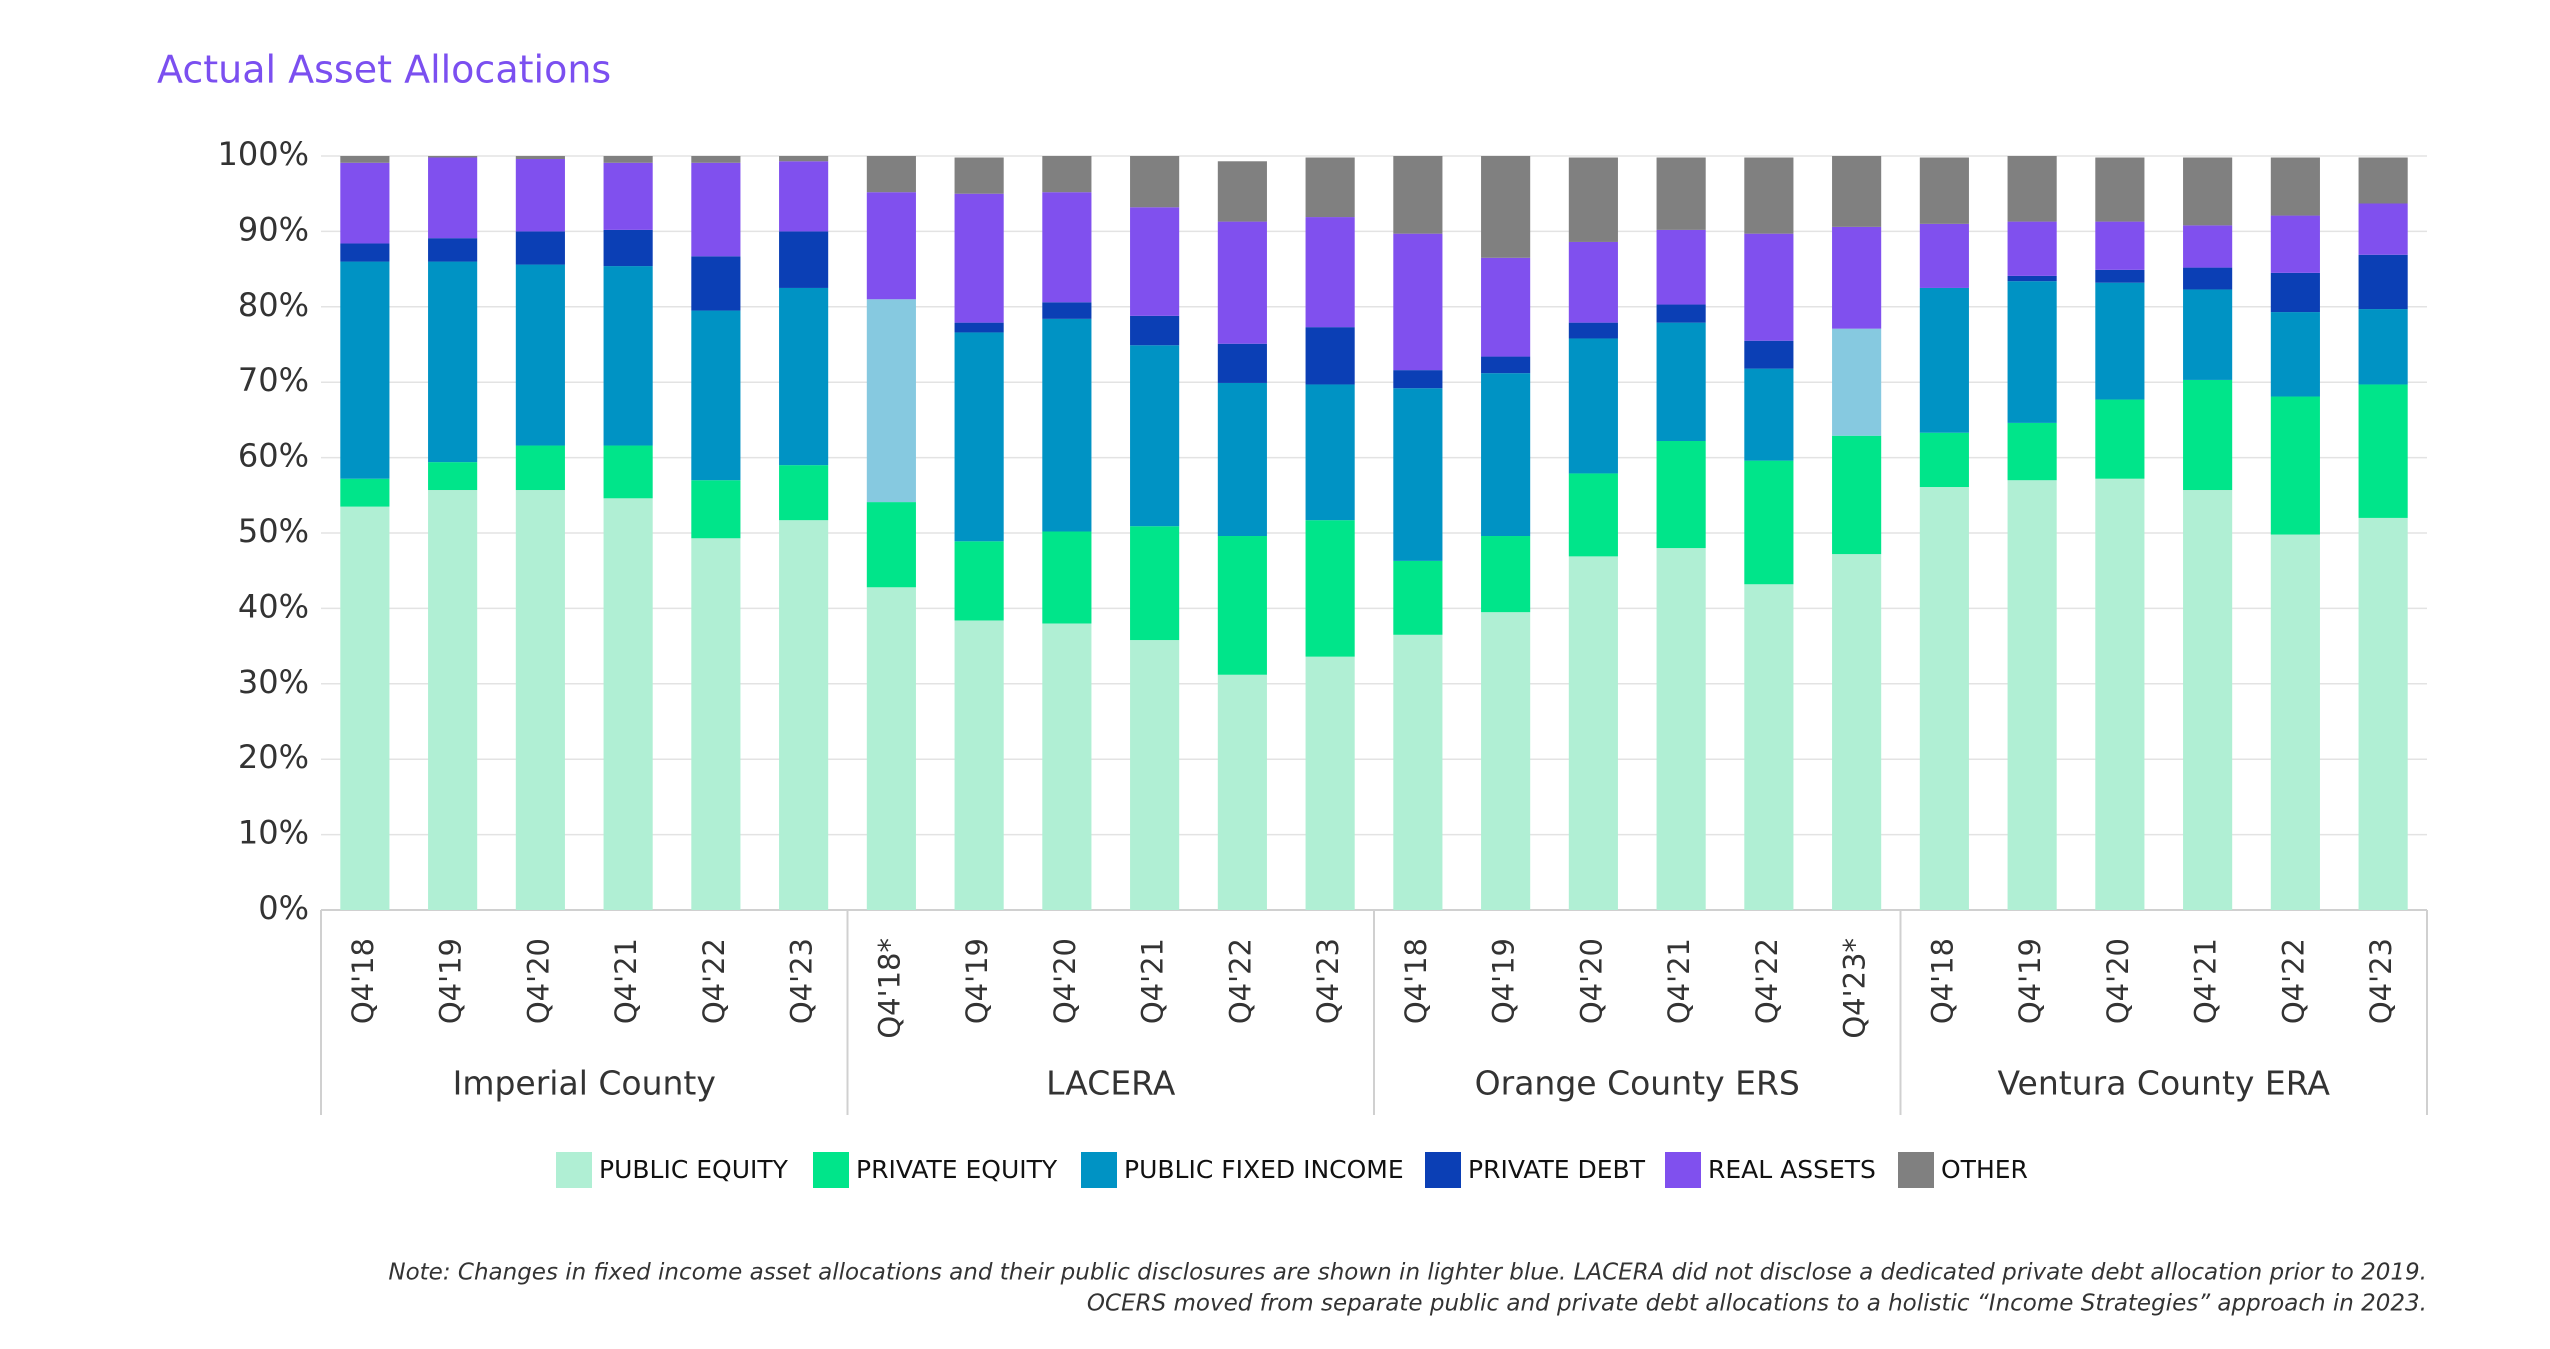 Image resolution: width=2550 pixels, height=1349 pixels. Describe the element at coordinates (384, 70) in the screenshot. I see `chart-title: Actual Asset Allocations` at that location.